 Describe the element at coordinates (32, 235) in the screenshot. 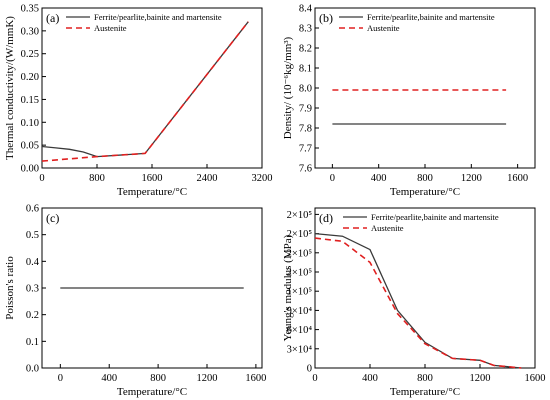

I see `y-tick-label: 0.5` at that location.